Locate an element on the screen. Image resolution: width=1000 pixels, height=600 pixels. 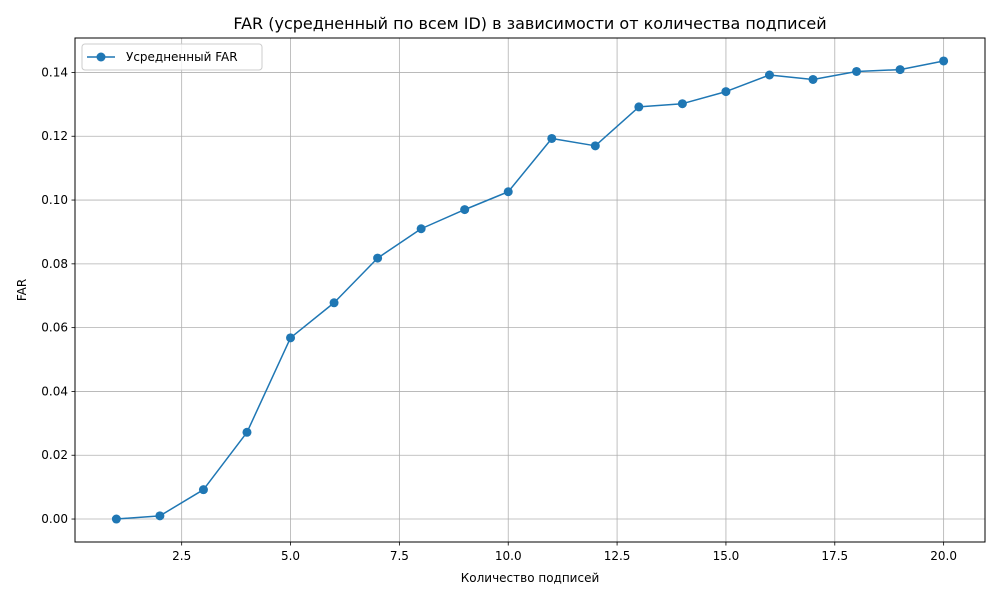
x-tick-label: 17.5 is located at coordinates (834, 556).